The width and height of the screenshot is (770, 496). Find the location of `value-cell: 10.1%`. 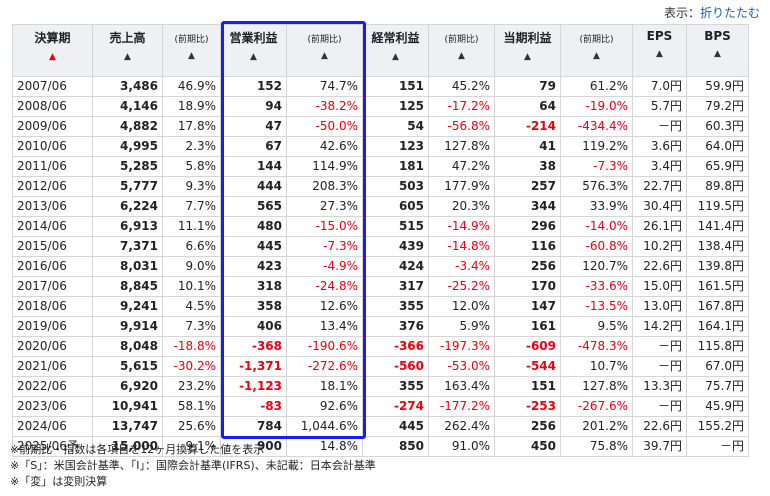

value-cell: 10.1% is located at coordinates (191, 286).